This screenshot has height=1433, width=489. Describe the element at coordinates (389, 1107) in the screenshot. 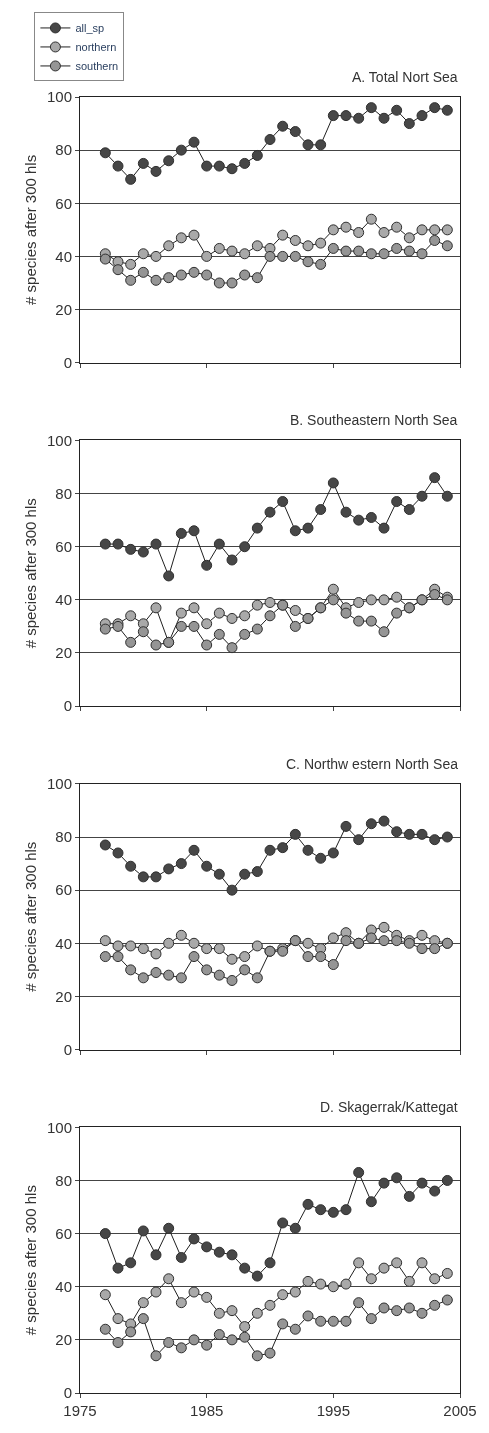

I see `chart-title: D. Skagerrak/Kattegat` at that location.